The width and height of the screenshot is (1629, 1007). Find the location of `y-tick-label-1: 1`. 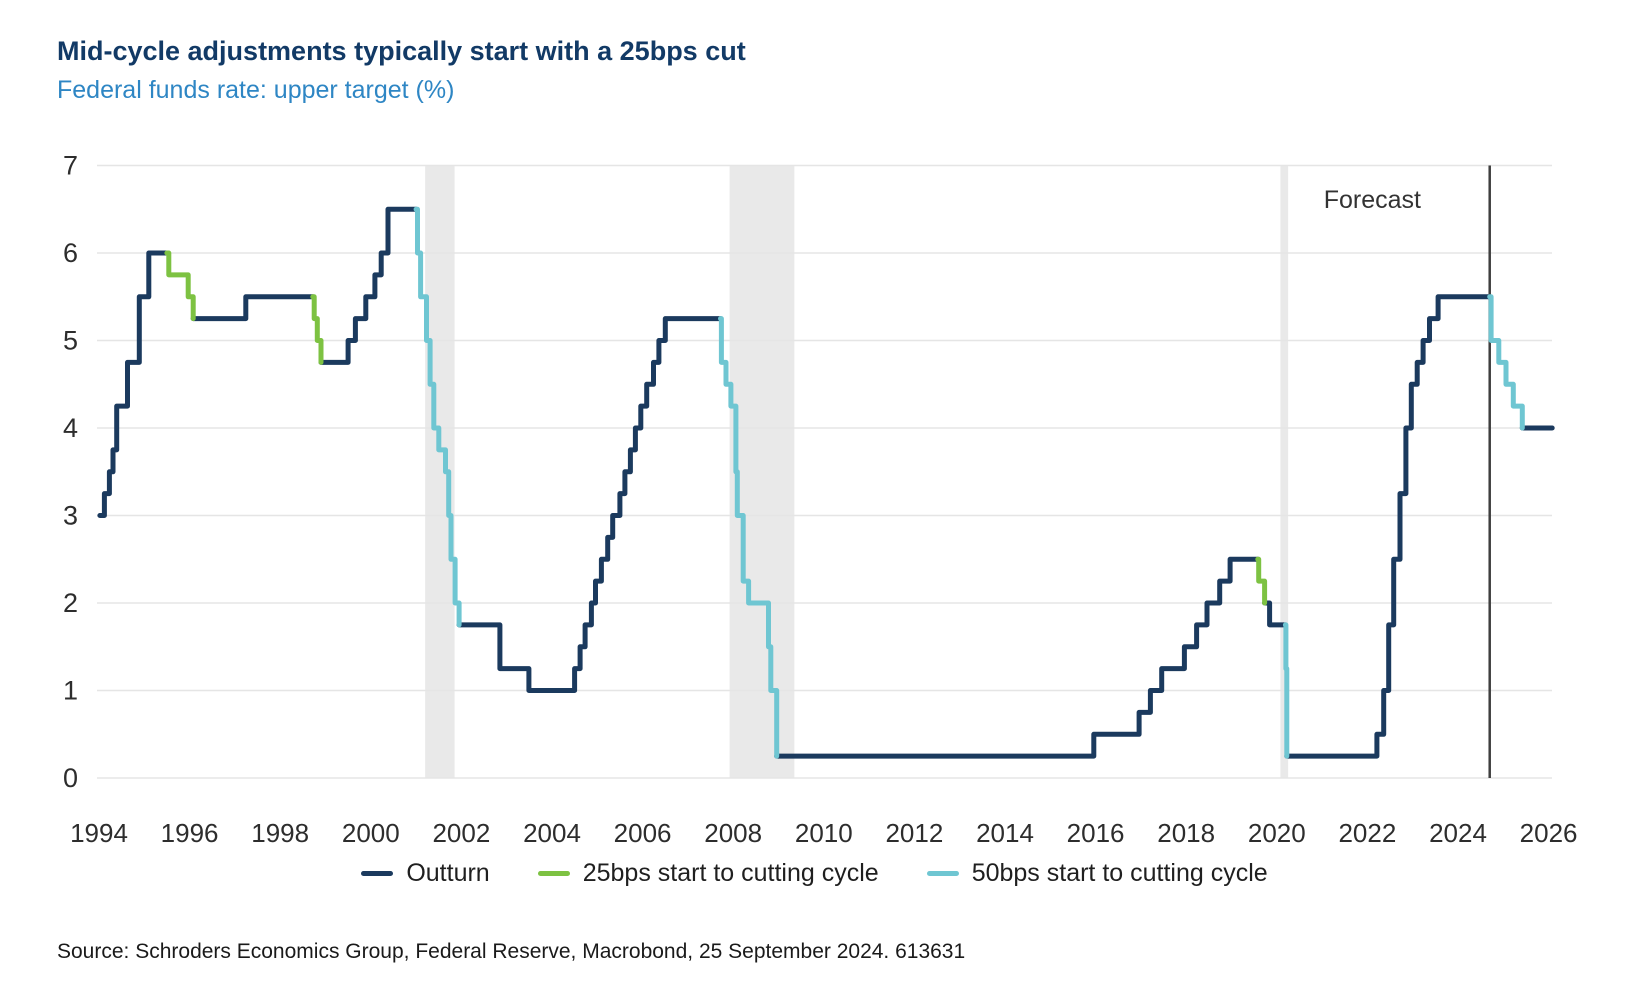

y-tick-label-1: 1 is located at coordinates (70, 691).